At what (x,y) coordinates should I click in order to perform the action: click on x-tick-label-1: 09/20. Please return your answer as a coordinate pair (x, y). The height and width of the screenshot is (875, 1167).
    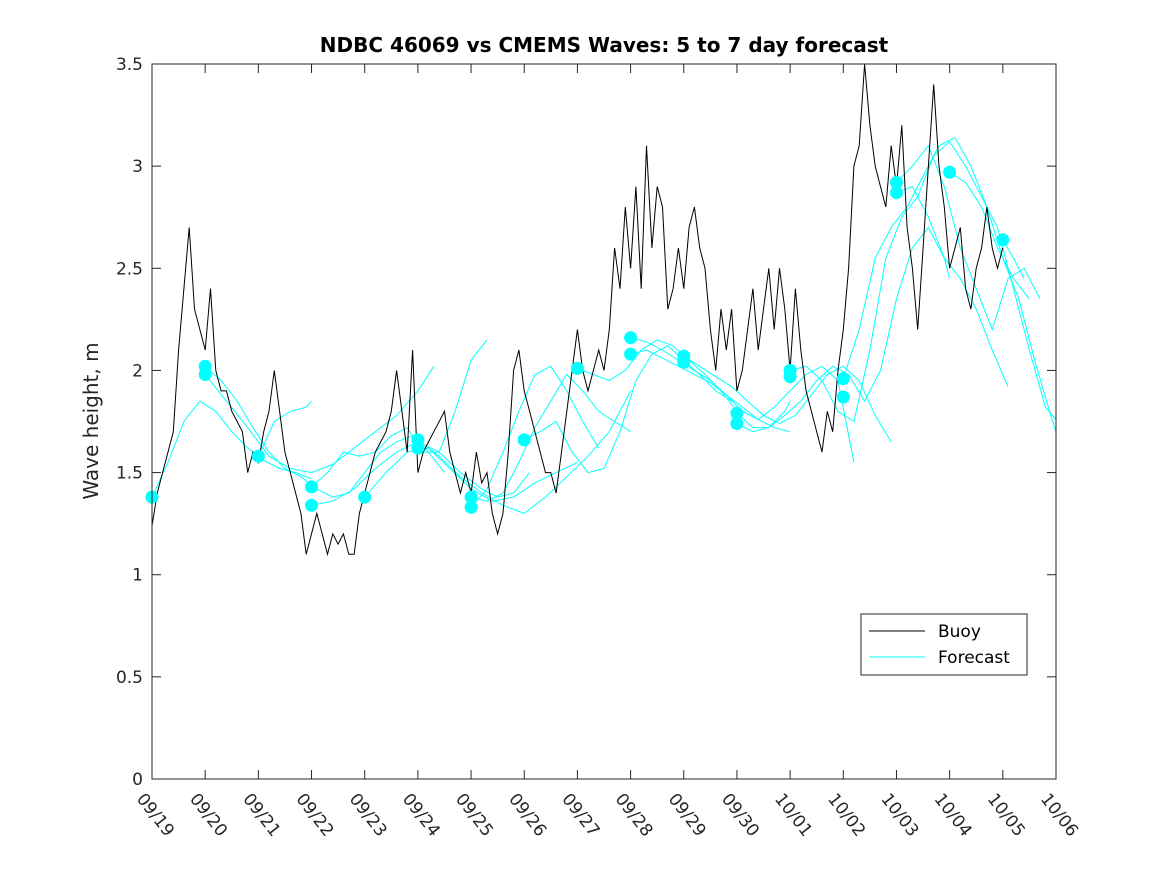
    Looking at the image, I should click on (208, 815).